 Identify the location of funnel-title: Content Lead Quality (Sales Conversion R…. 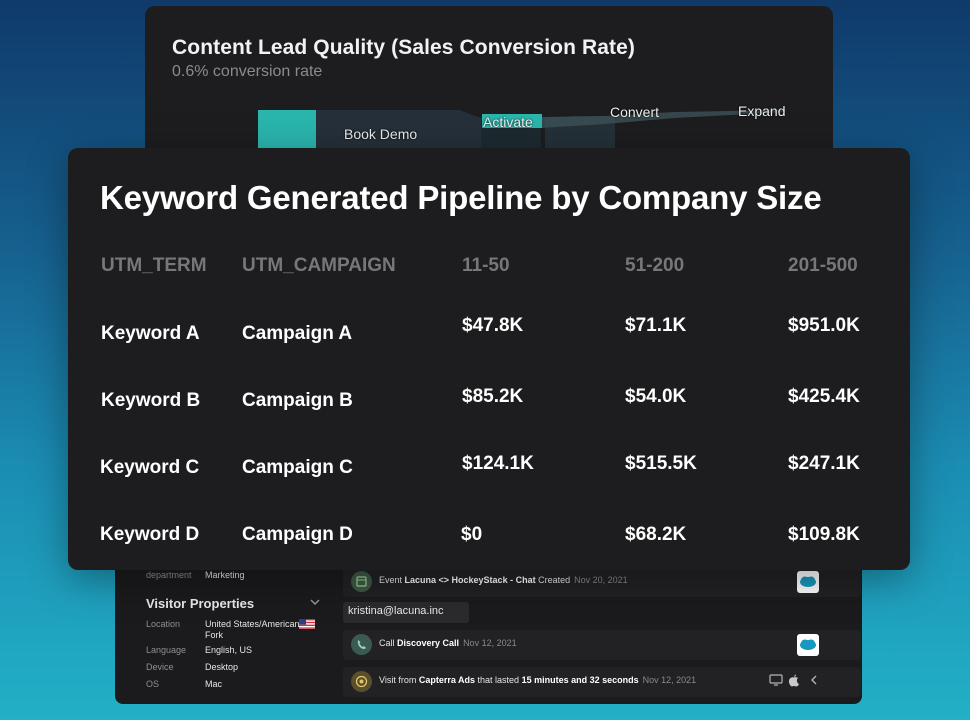
(403, 47).